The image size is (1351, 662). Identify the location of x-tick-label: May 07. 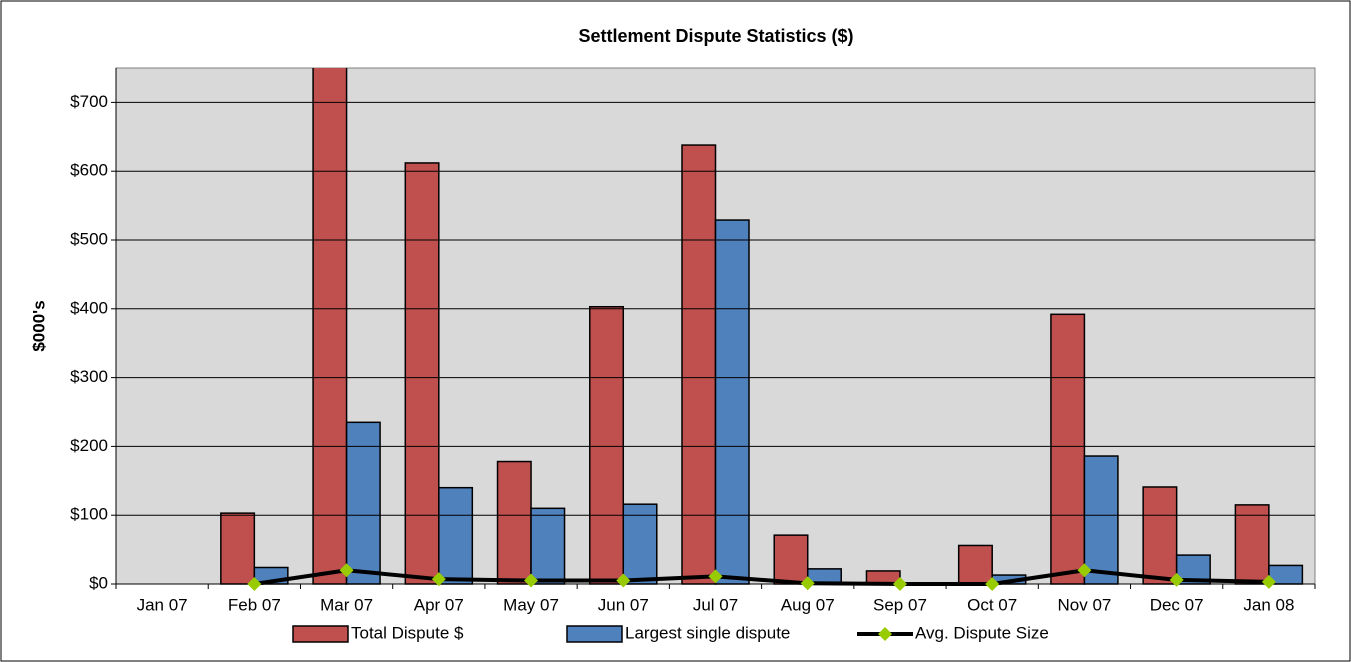
(531, 604).